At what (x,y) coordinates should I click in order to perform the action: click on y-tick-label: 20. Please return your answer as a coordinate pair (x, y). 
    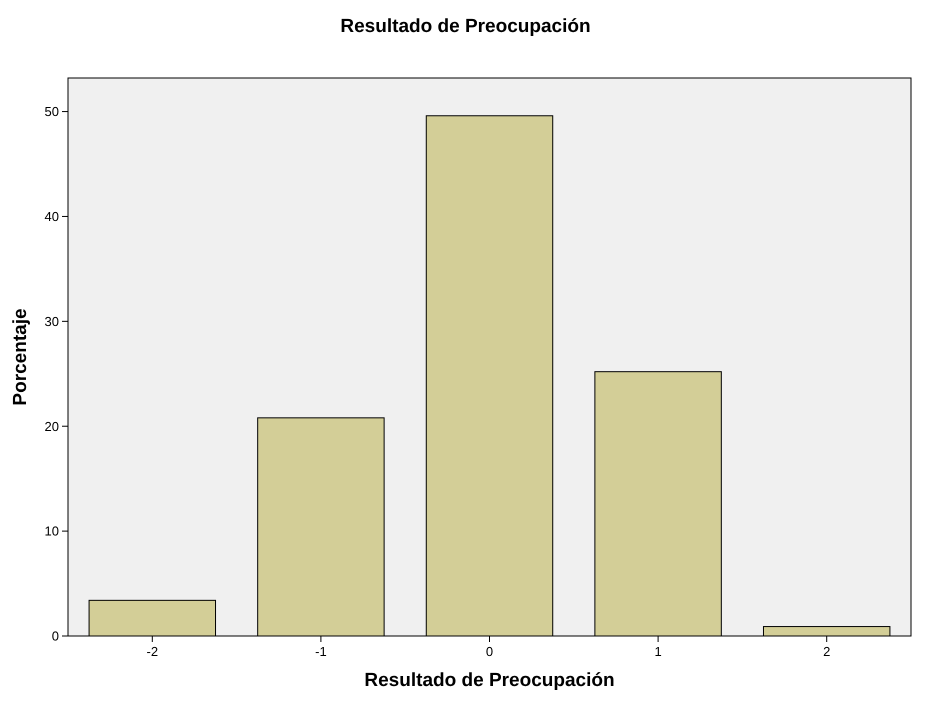
    Looking at the image, I should click on (51, 426).